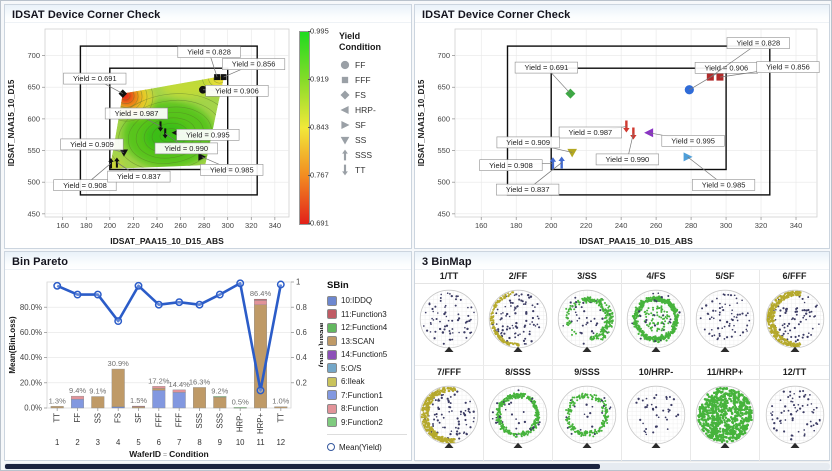 This screenshot has height=471, width=832. I want to click on svg-text: 450, so click(443, 213).